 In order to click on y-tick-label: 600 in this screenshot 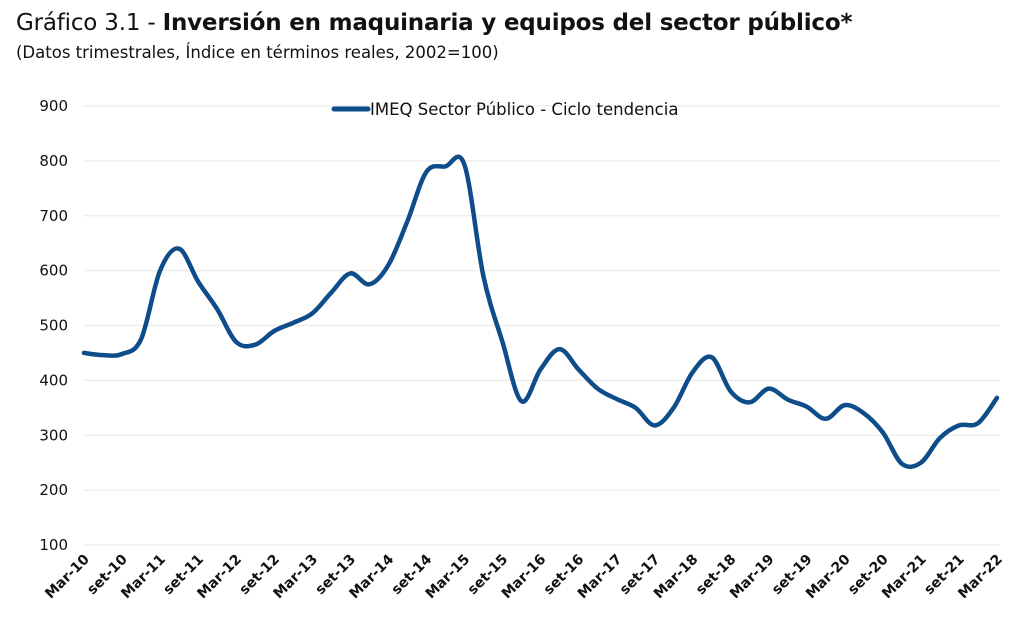, I will do `click(53, 271)`.